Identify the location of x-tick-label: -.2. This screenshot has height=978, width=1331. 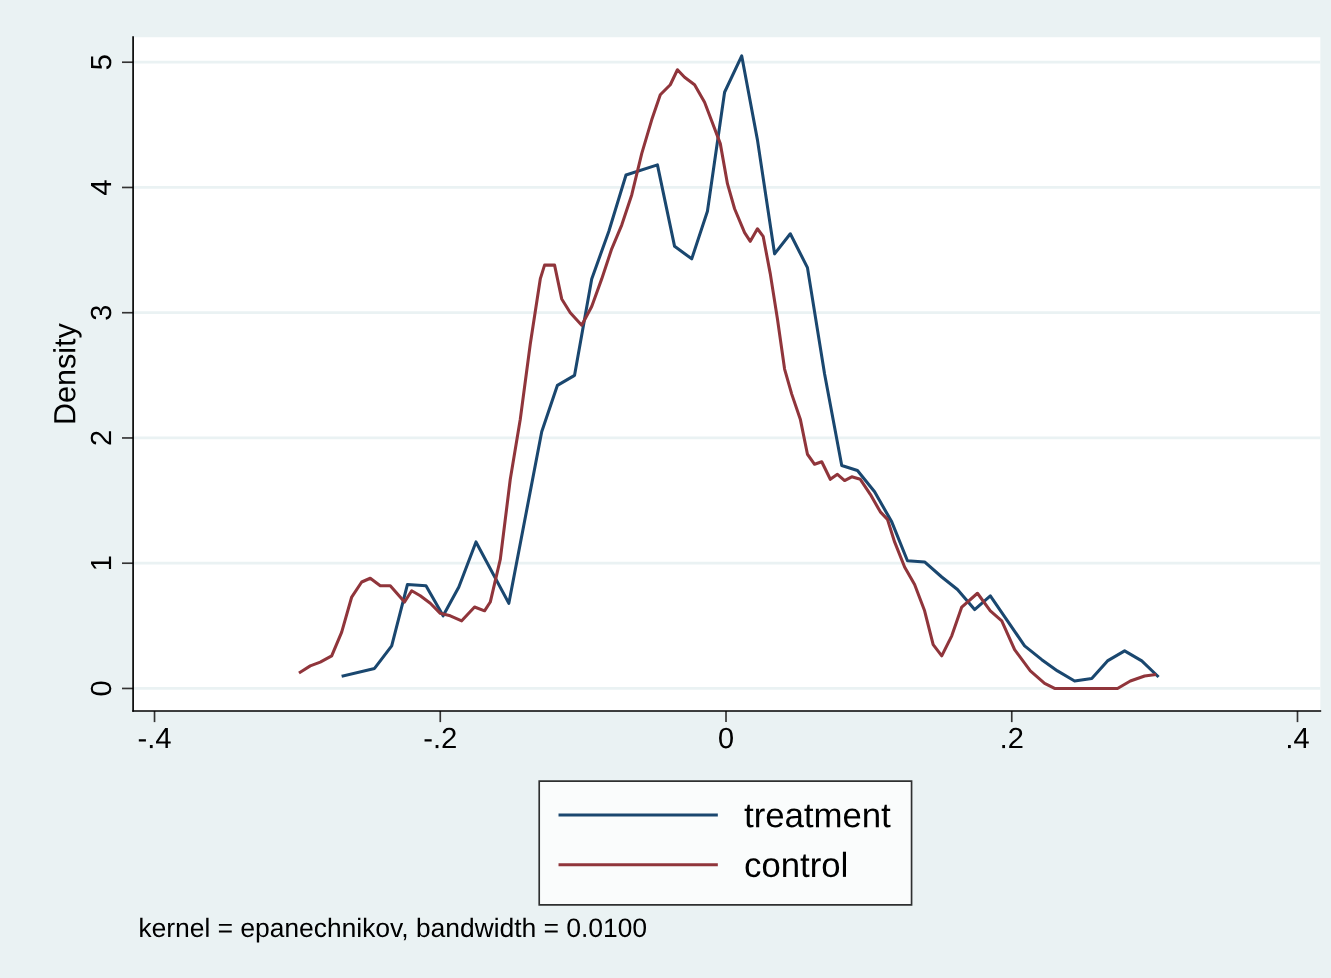
(440, 738).